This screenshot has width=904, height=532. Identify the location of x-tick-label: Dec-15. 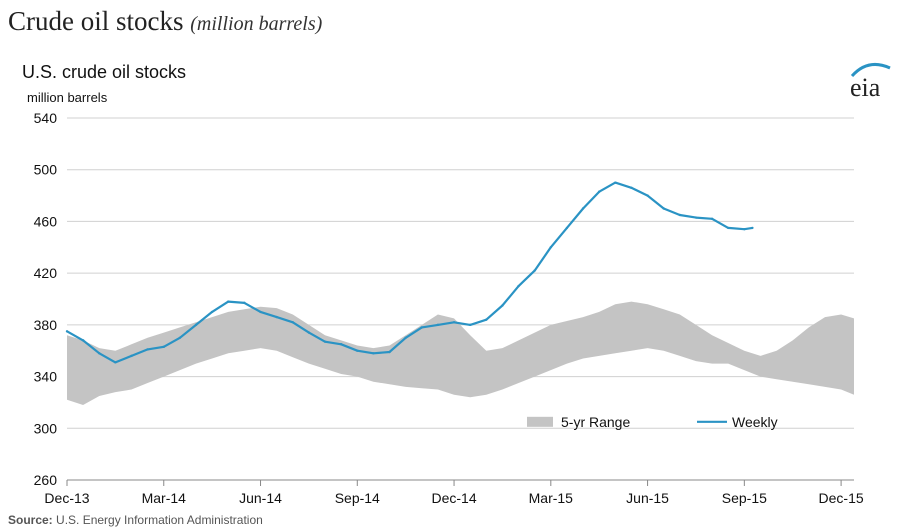
(841, 498).